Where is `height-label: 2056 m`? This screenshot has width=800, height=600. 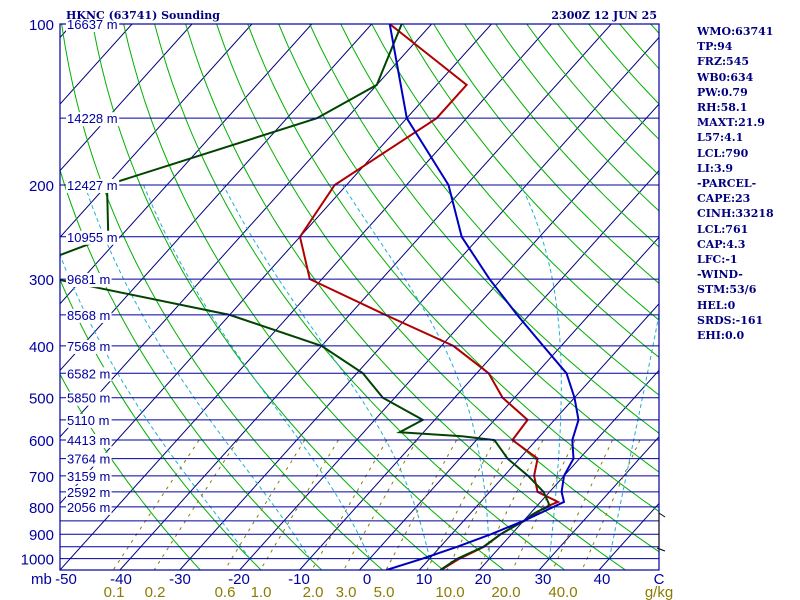 height-label: 2056 m is located at coordinates (88, 507).